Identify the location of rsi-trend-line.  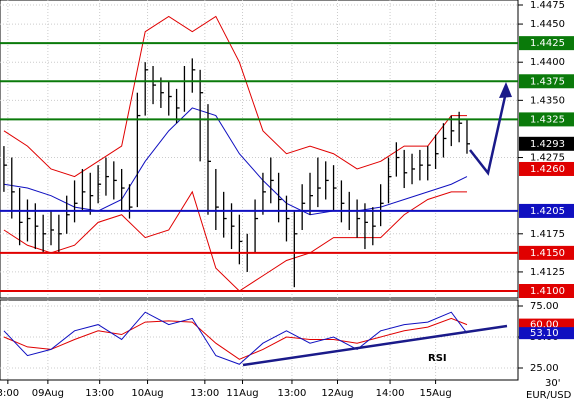
(375, 345).